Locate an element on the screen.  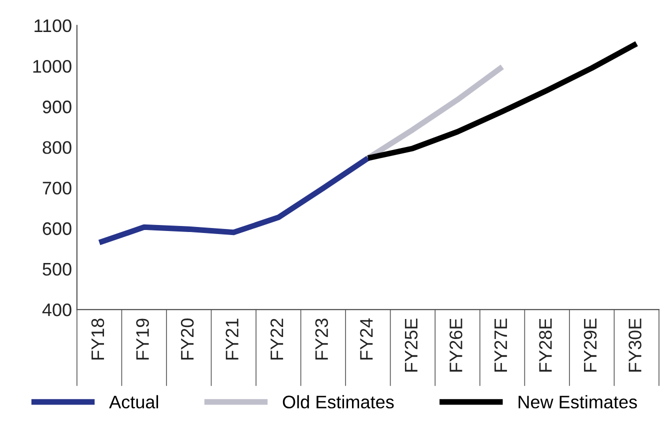
x-tick-label: FY27E is located at coordinates (500, 345).